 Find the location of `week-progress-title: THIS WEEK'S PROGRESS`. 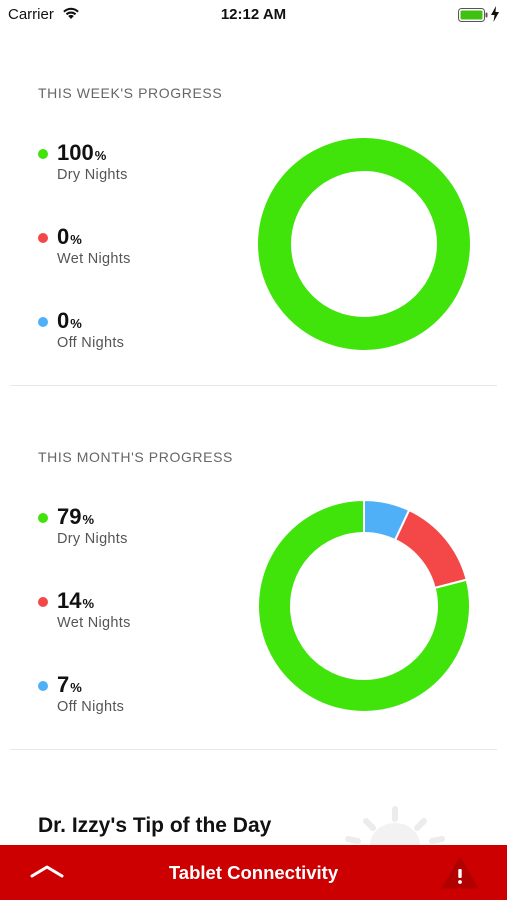

week-progress-title: THIS WEEK'S PROGRESS is located at coordinates (130, 93).